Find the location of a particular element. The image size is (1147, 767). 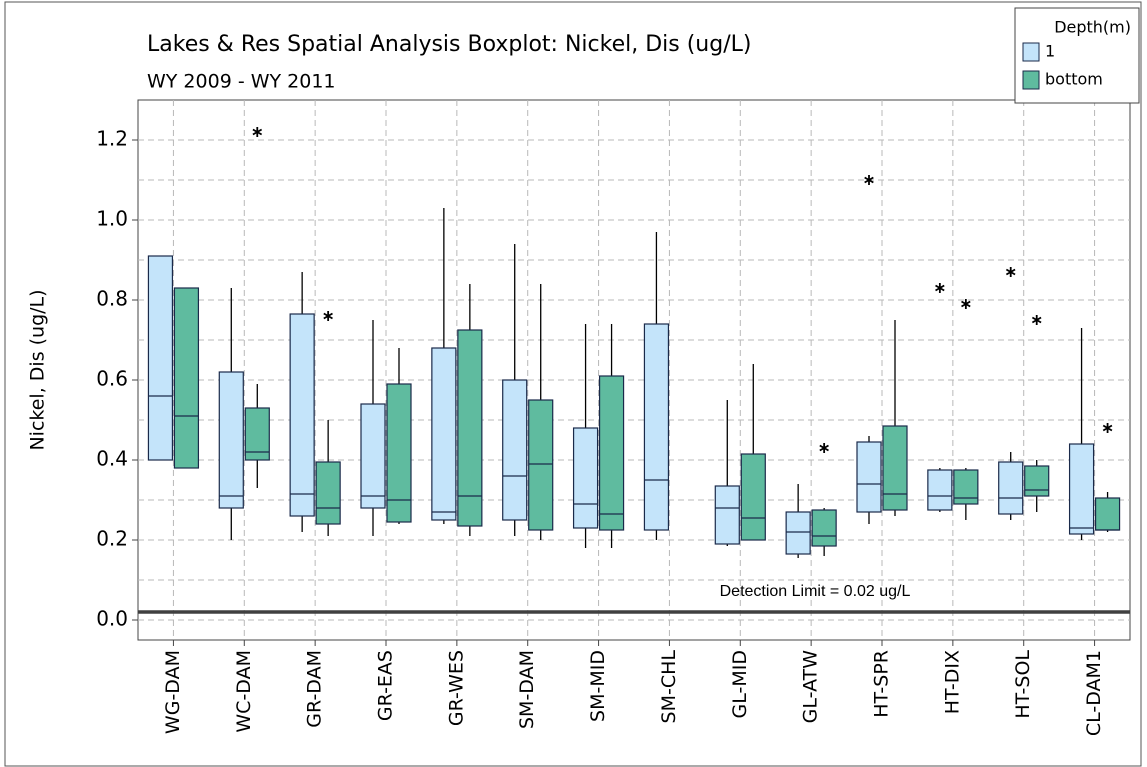

x-tick-label: SM-DAM is located at coordinates (527, 689).